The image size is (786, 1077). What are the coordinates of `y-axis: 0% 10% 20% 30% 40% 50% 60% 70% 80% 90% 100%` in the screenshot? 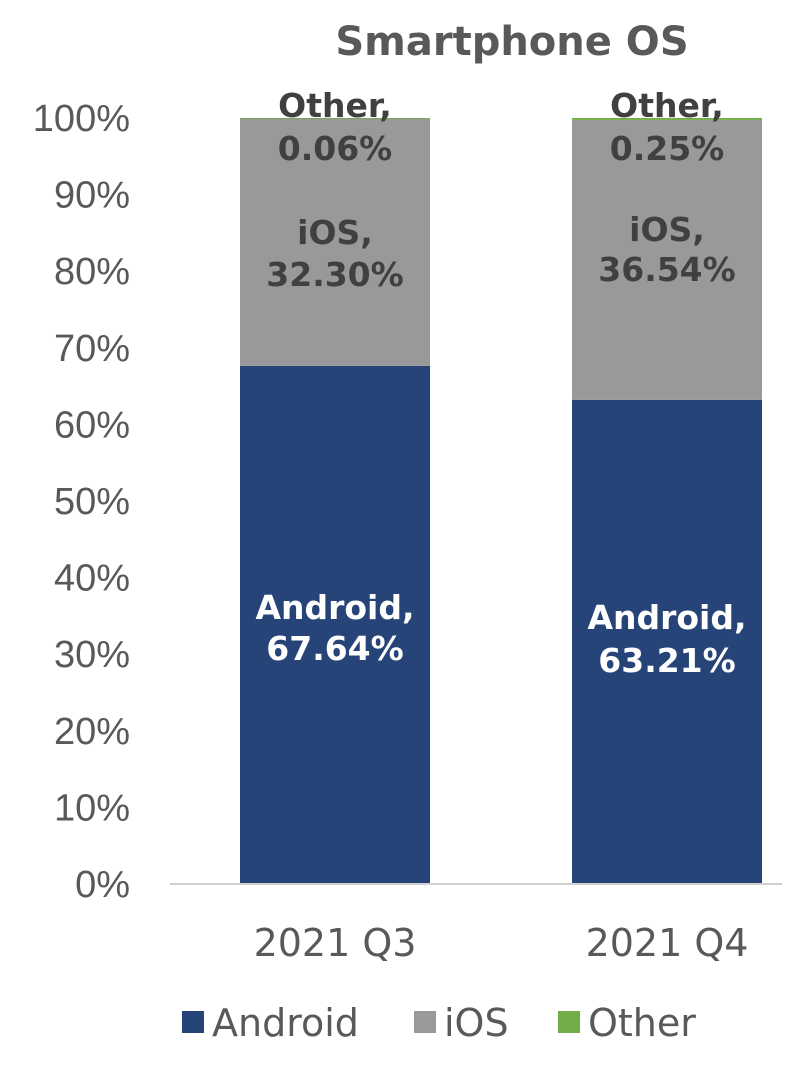 It's located at (81, 502).